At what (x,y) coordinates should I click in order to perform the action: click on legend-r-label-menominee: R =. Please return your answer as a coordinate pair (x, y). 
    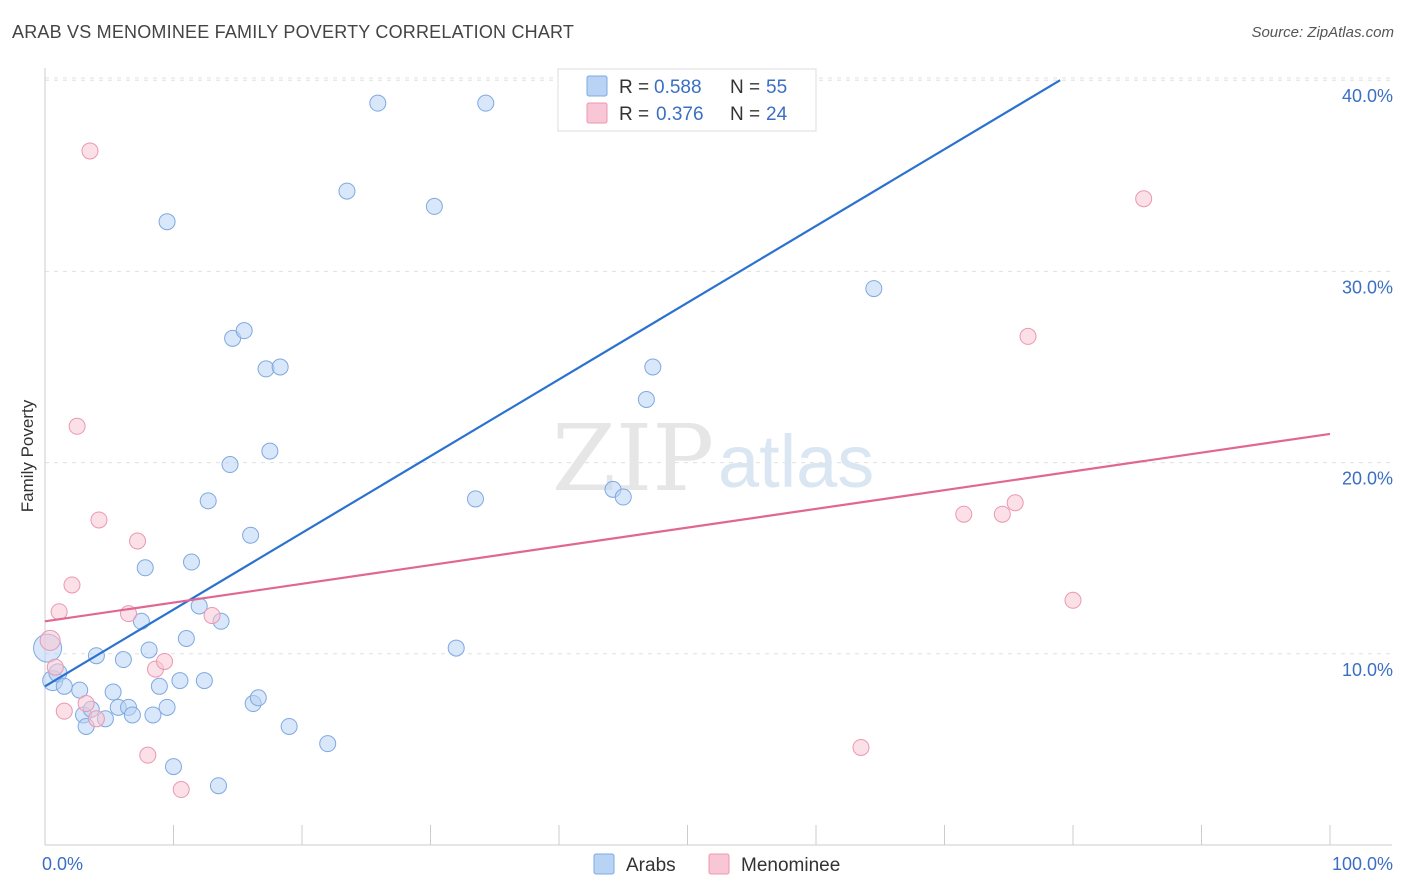
    Looking at the image, I should click on (634, 114).